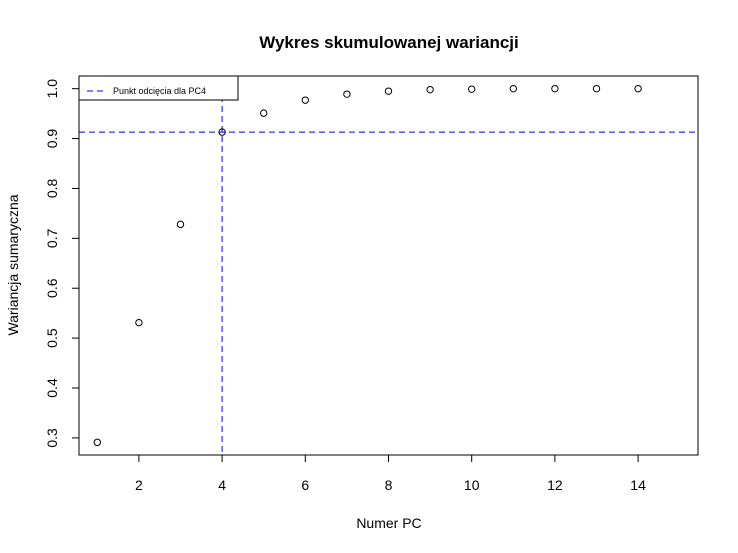 This screenshot has width=738, height=553. I want to click on y-tick-label: 1.0, so click(52, 89).